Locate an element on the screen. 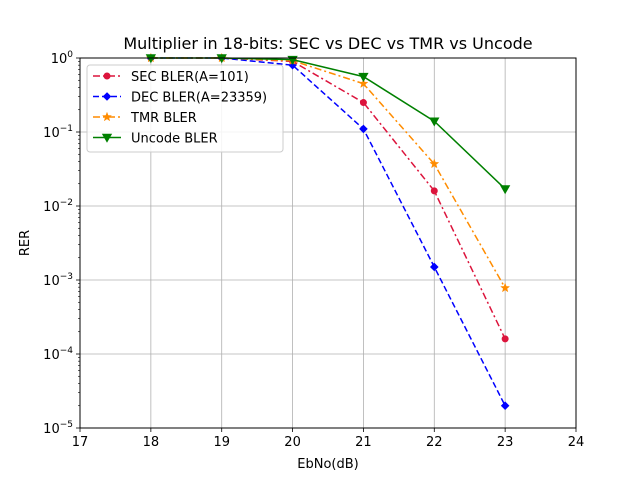  legend-item: TMR BLER is located at coordinates (145, 118).